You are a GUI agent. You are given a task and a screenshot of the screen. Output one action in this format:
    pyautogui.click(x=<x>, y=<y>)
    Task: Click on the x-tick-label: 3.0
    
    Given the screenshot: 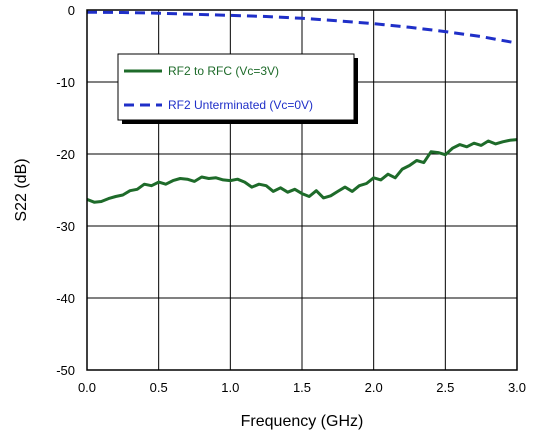 What is the action you would take?
    pyautogui.click(x=517, y=387)
    